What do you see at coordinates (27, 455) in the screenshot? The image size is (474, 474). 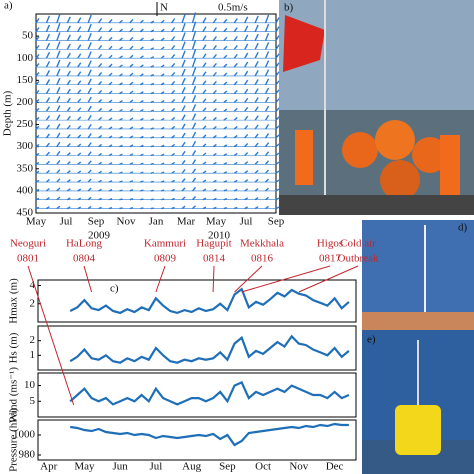 I see `y-tick-label: 980` at bounding box center [27, 455].